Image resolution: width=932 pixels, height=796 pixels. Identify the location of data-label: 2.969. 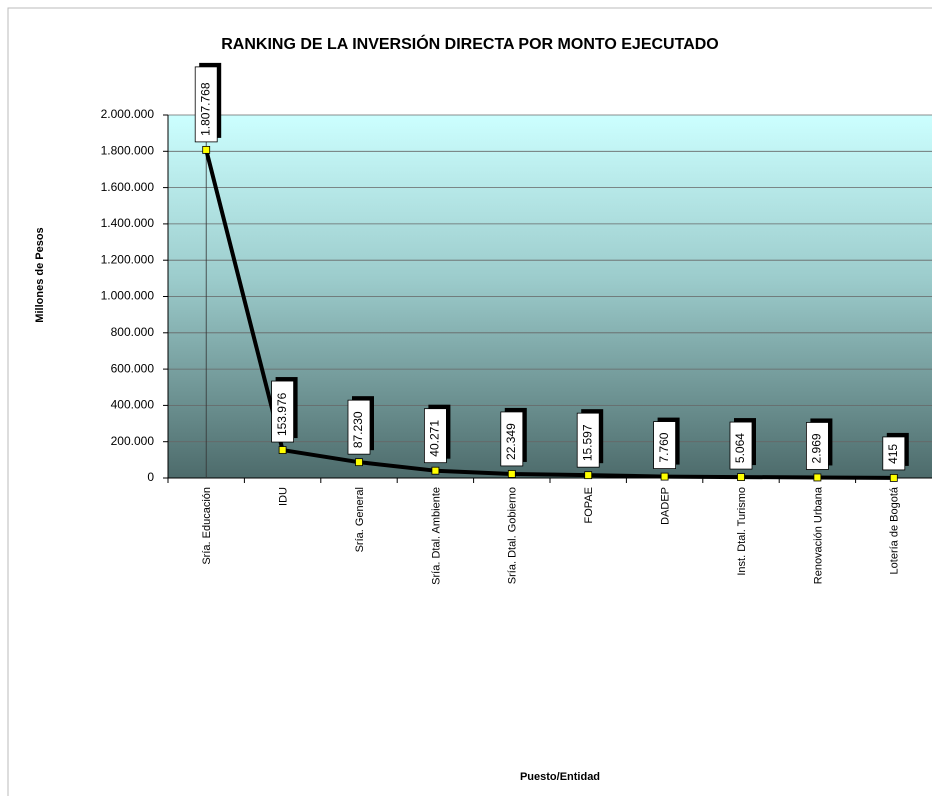
(817, 448).